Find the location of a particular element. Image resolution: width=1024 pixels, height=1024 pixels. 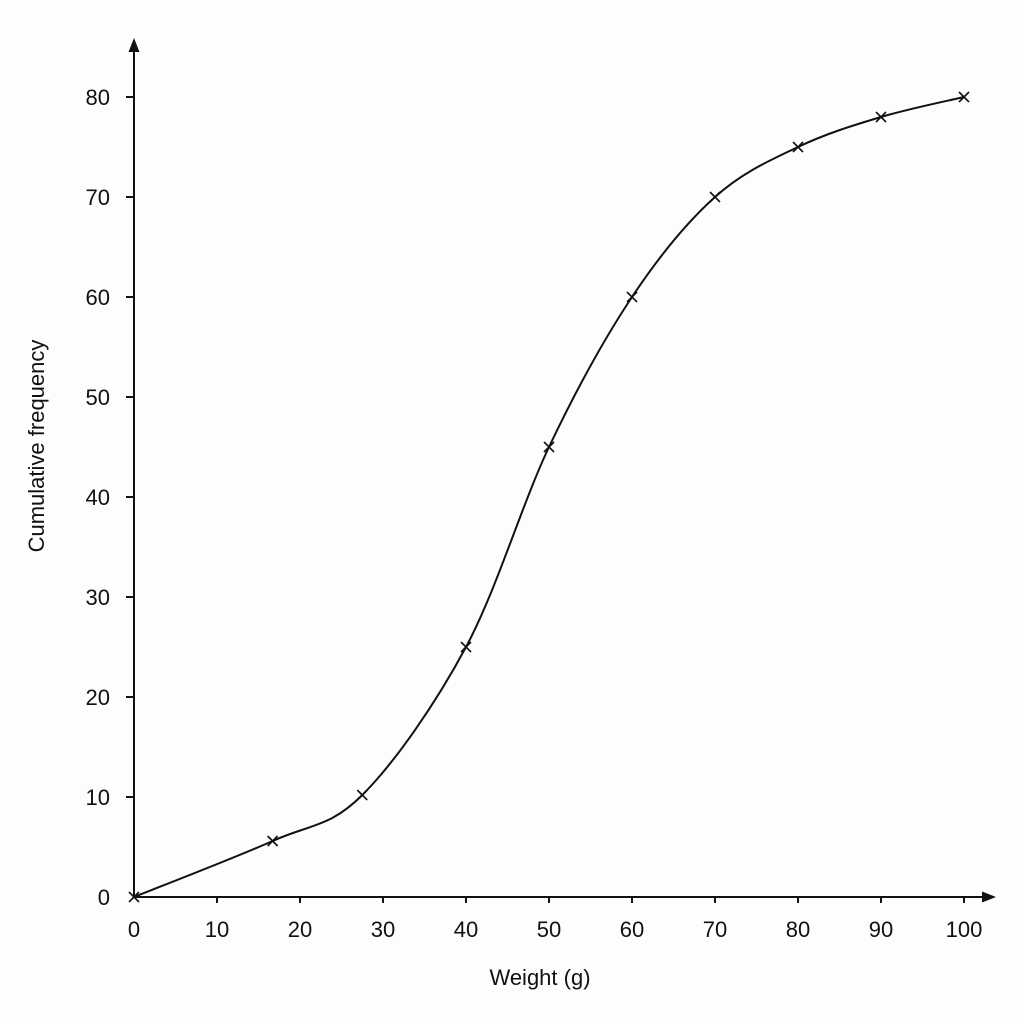

y-tick-label: 70 is located at coordinates (98, 197).